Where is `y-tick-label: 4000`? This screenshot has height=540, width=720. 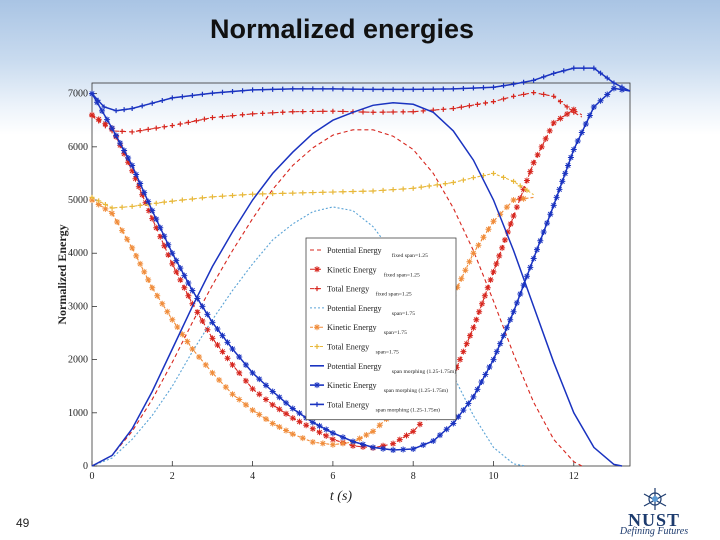
y-tick-label: 4000 is located at coordinates (78, 253).